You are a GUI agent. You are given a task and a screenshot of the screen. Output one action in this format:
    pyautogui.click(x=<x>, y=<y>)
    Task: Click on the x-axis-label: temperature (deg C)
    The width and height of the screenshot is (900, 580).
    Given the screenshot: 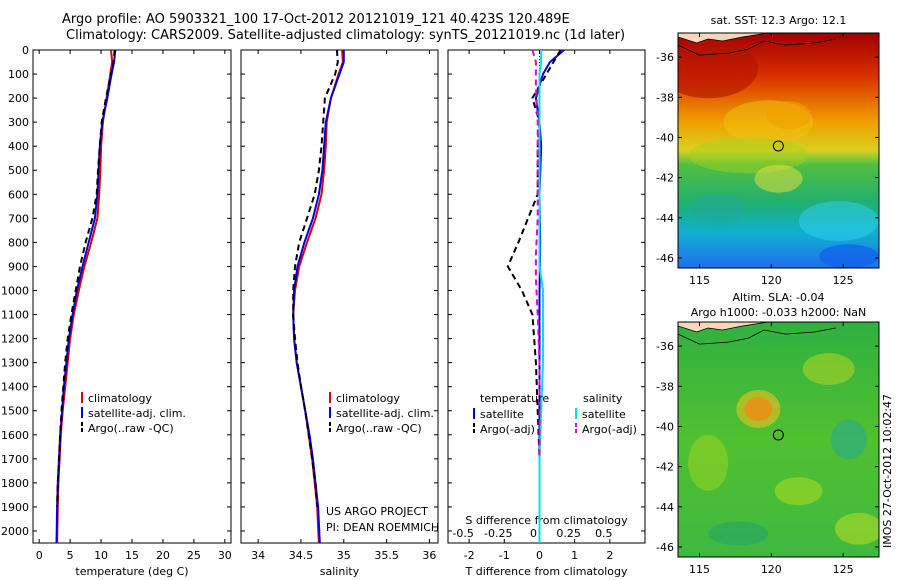 What is the action you would take?
    pyautogui.click(x=131, y=571)
    